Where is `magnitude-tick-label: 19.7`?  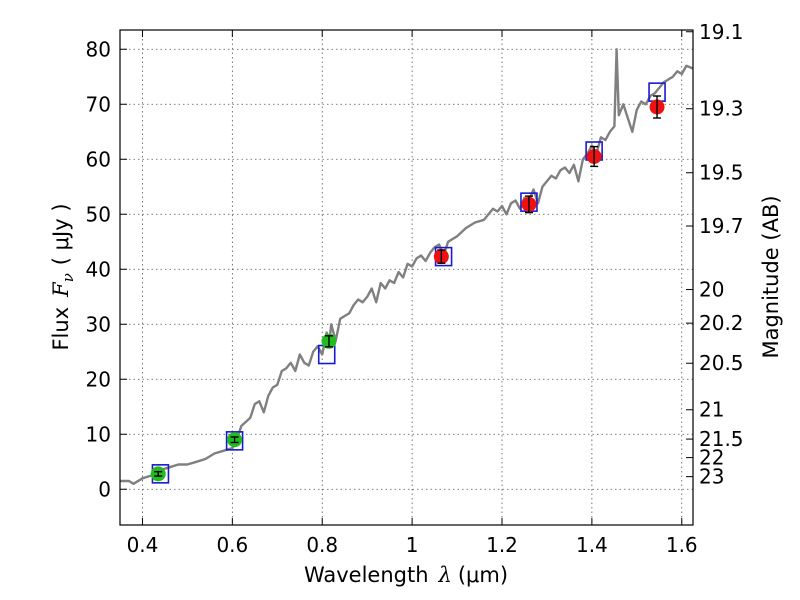 magnitude-tick-label: 19.7 is located at coordinates (721, 226).